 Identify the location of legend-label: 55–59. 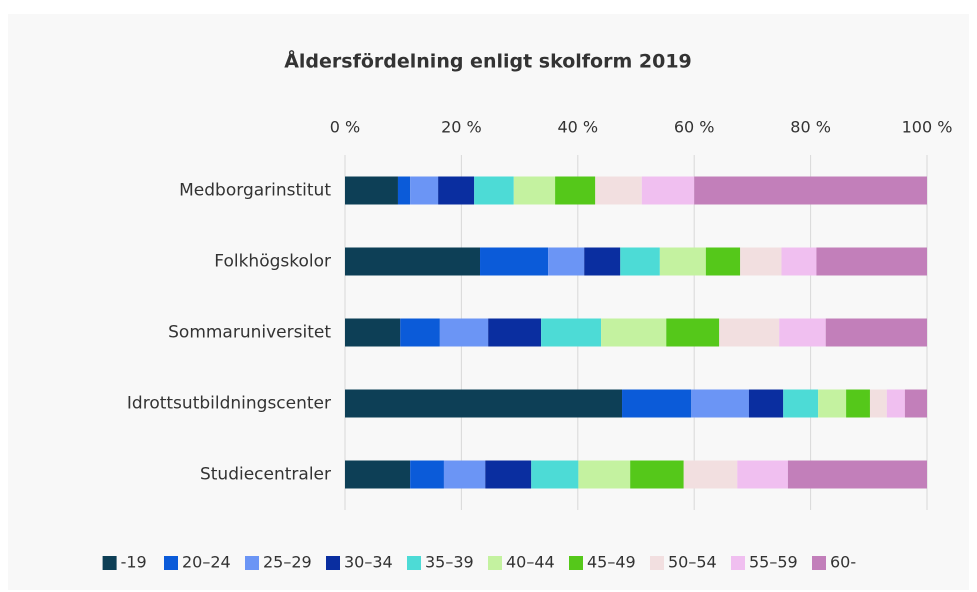
(773, 562).